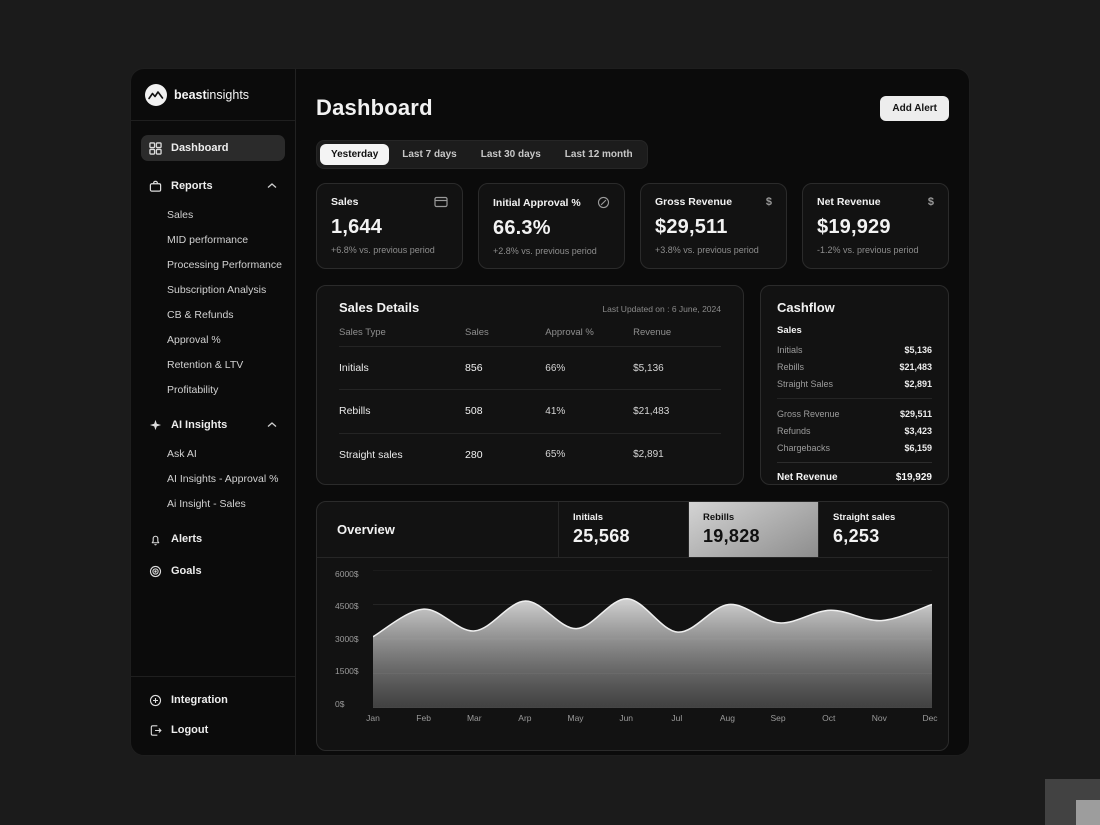  Describe the element at coordinates (156, 186) in the screenshot. I see `briefcase-icon` at that location.